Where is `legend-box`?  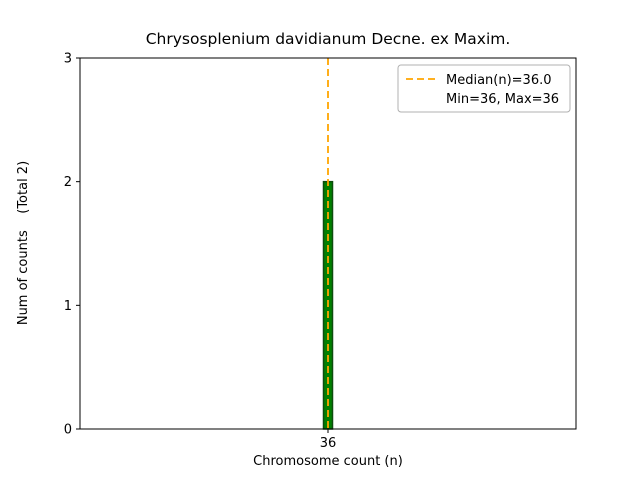 legend-box is located at coordinates (484, 88).